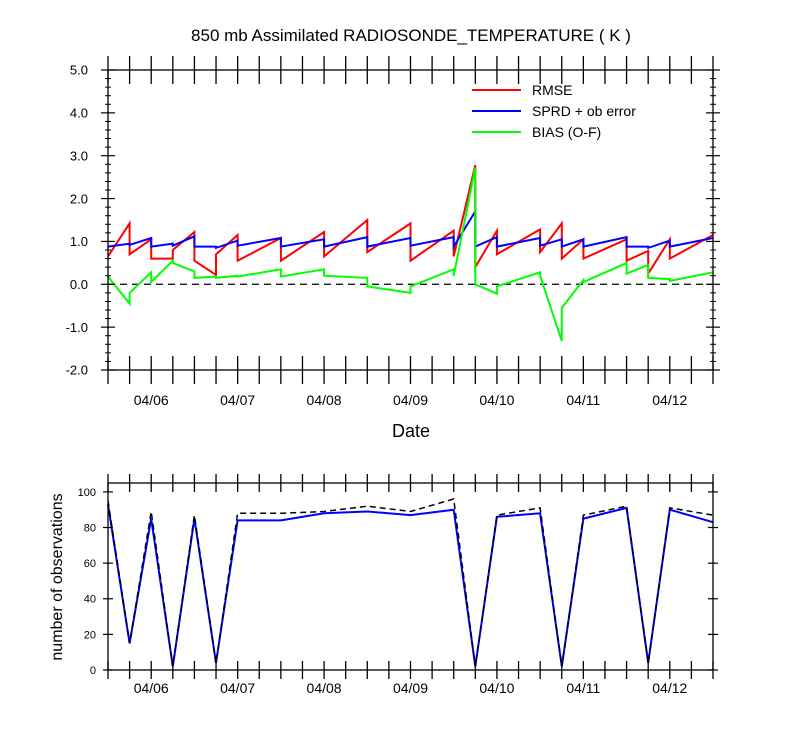 The width and height of the screenshot is (800, 750). Describe the element at coordinates (79, 284) in the screenshot. I see `y-tick-label: 0.0` at that location.